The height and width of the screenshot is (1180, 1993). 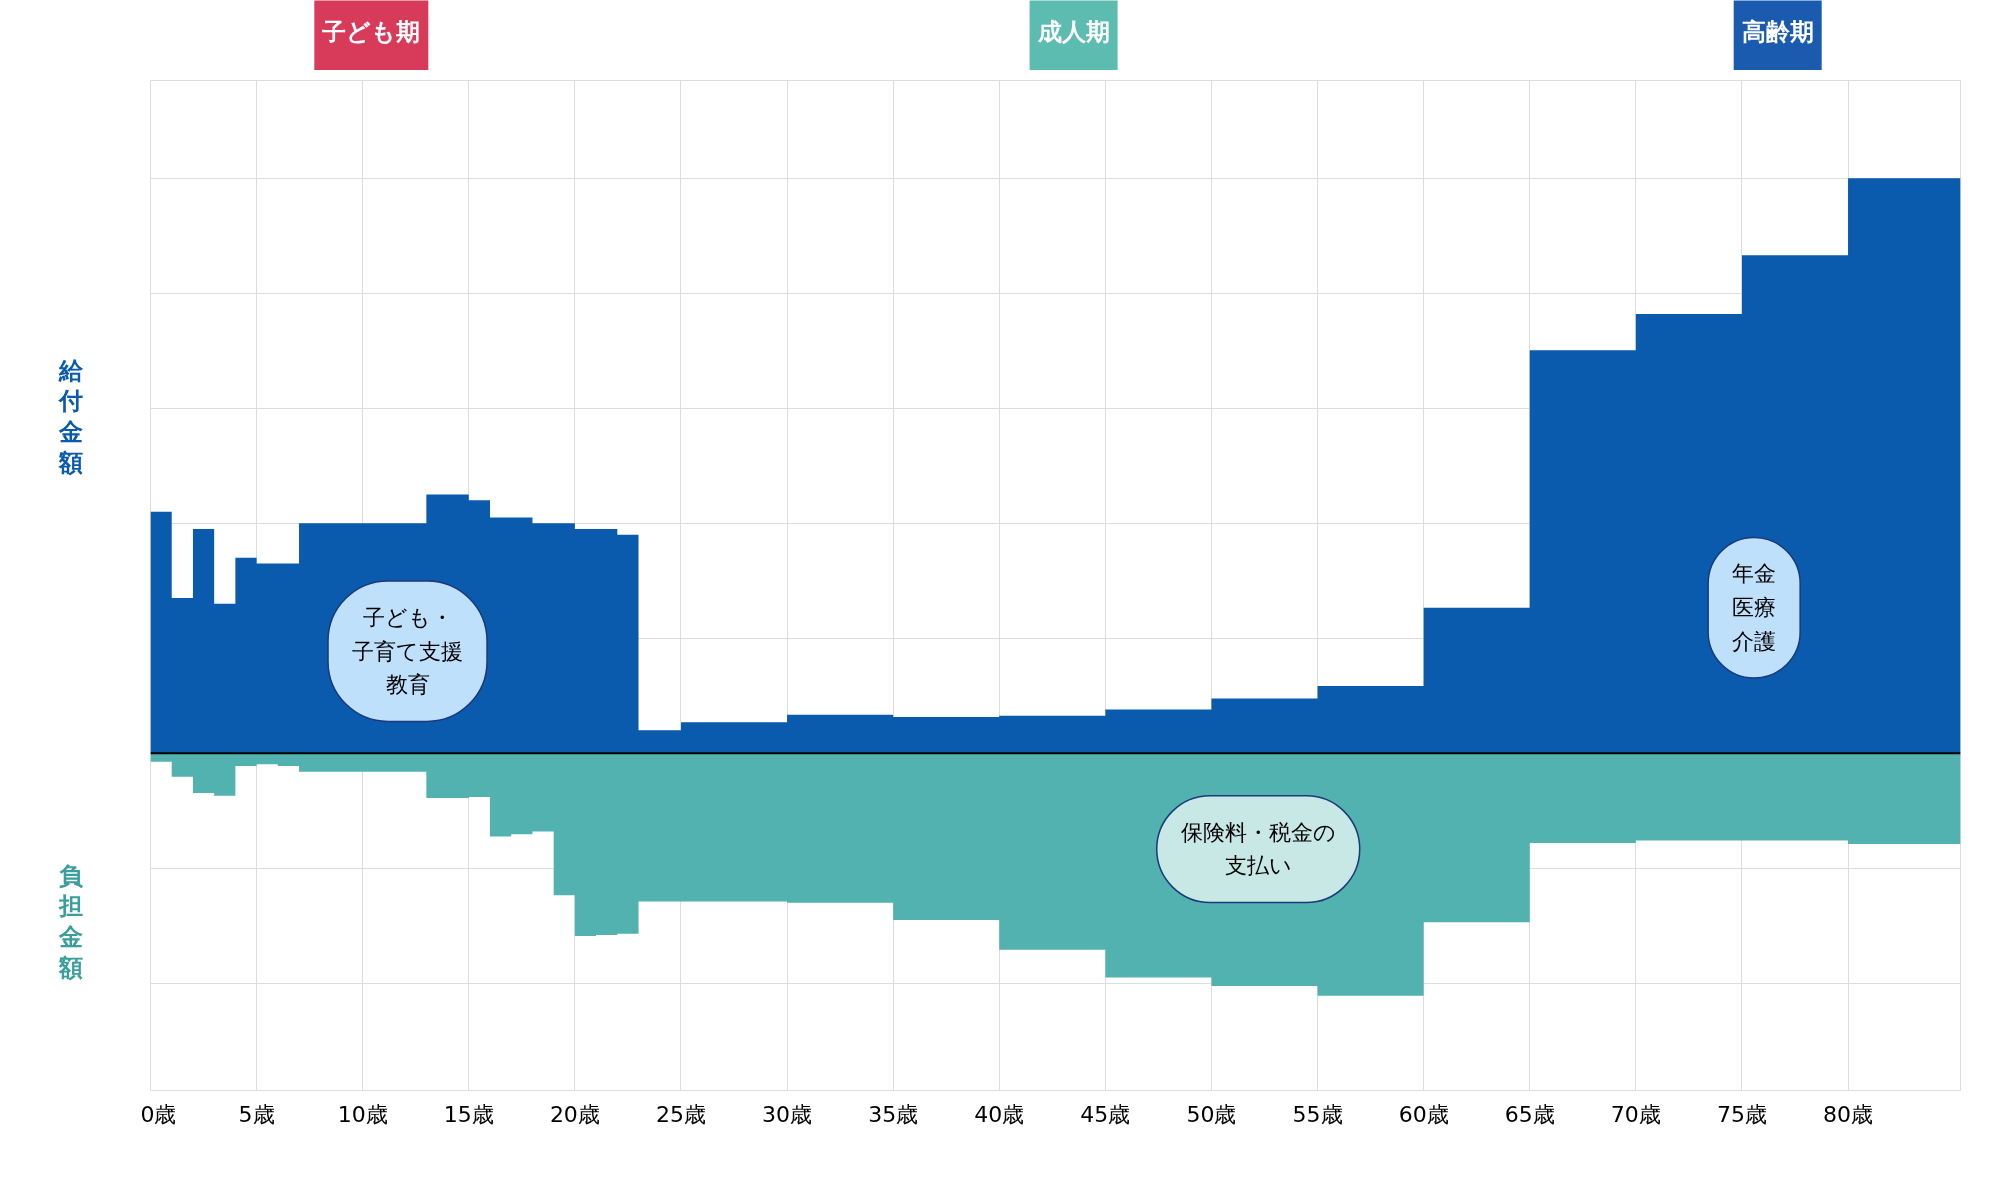 What do you see at coordinates (1754, 607) in the screenshot?
I see `annotation: 年金医療介護` at bounding box center [1754, 607].